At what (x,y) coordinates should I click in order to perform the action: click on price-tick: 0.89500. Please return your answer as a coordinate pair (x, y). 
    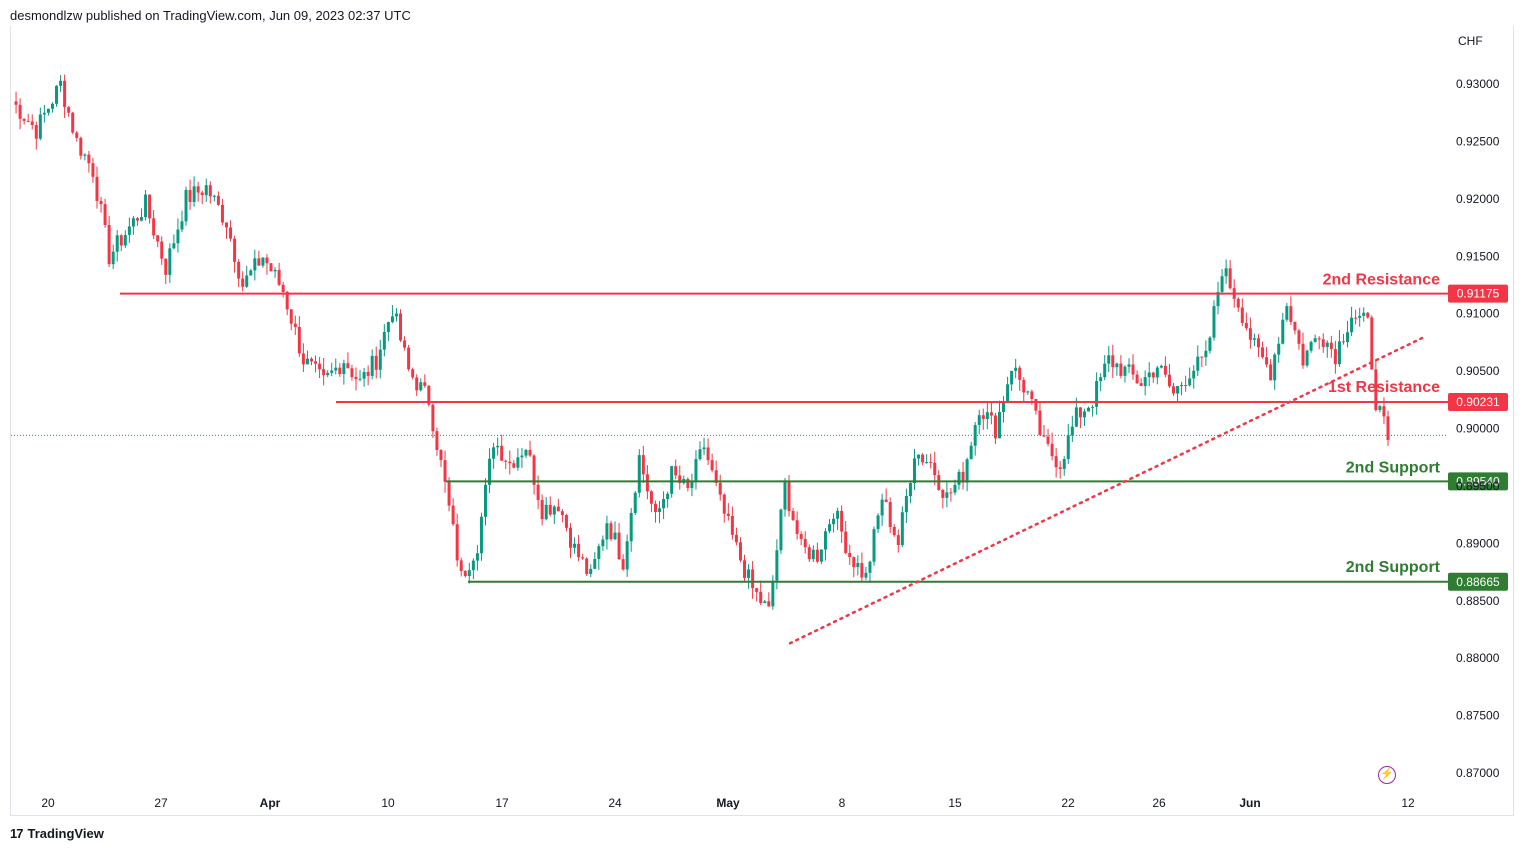
    Looking at the image, I should click on (1478, 486).